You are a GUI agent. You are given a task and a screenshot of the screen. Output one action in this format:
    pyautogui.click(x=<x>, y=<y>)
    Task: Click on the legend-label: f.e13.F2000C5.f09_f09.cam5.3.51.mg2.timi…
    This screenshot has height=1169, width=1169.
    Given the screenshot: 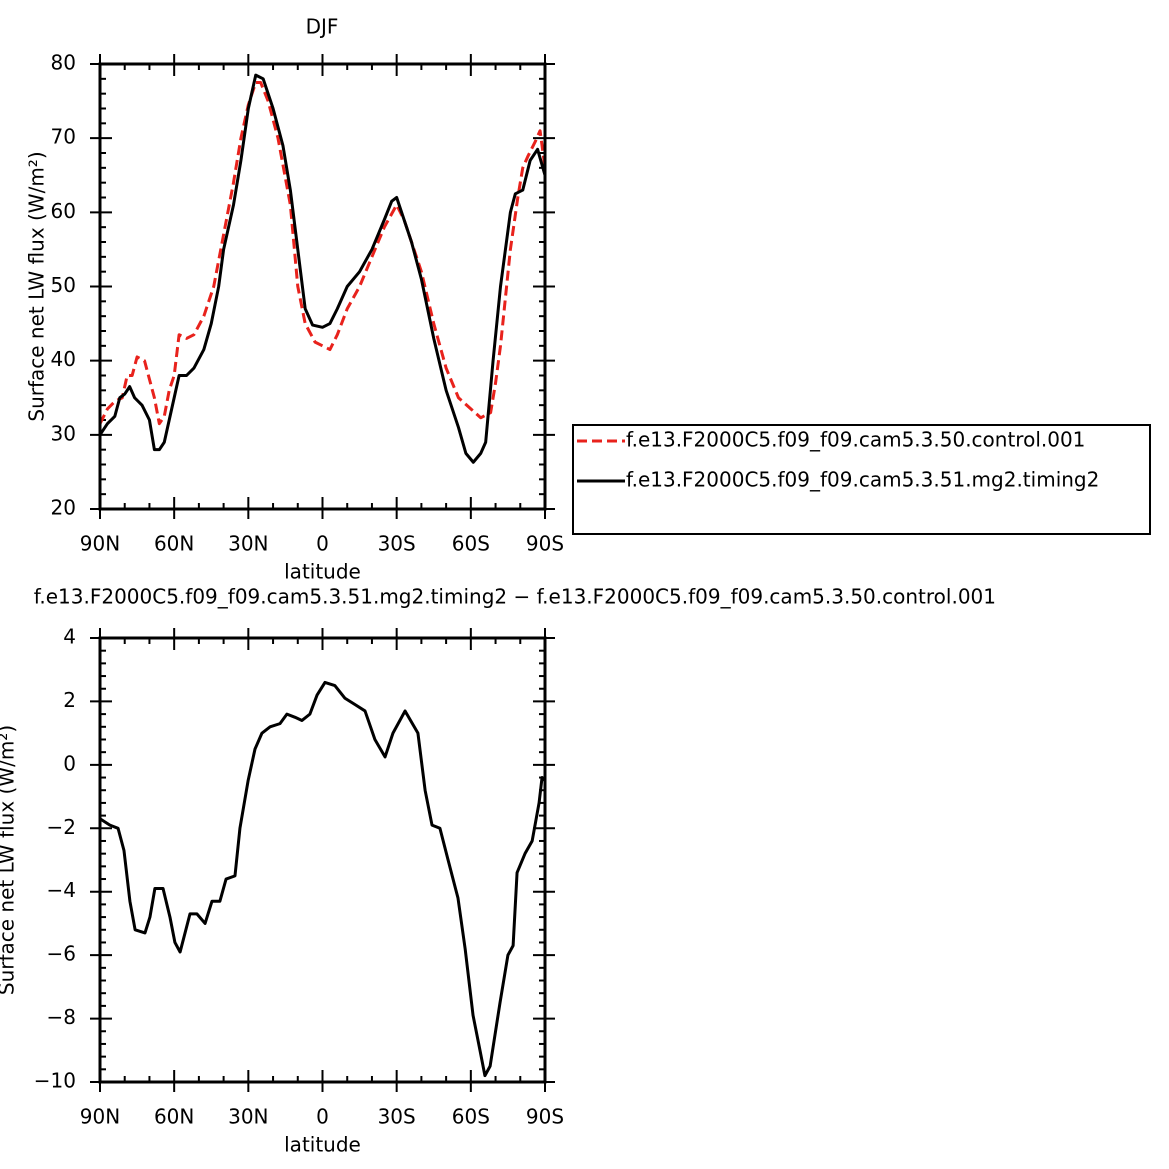 What is the action you would take?
    pyautogui.click(x=862, y=480)
    